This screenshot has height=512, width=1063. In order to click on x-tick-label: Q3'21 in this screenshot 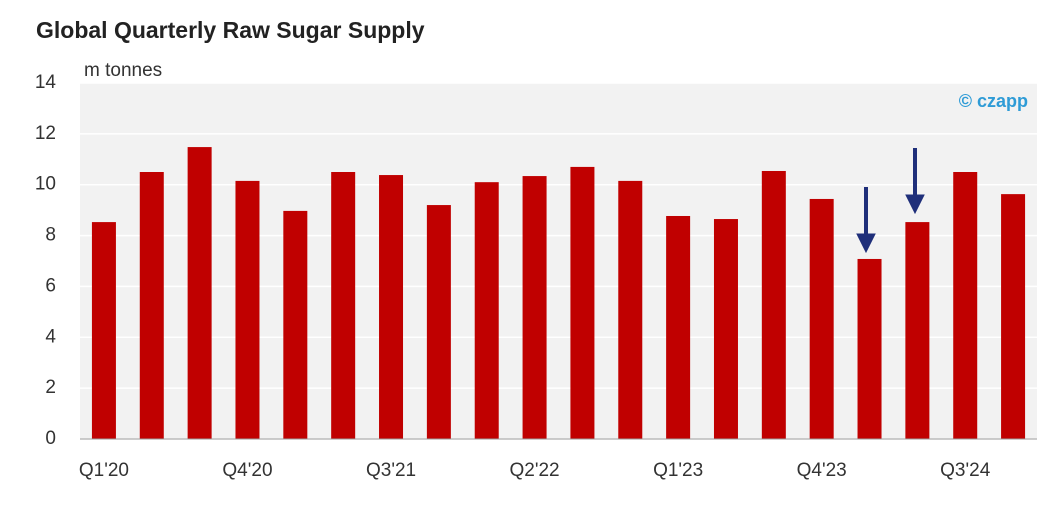, I will do `click(391, 470)`.